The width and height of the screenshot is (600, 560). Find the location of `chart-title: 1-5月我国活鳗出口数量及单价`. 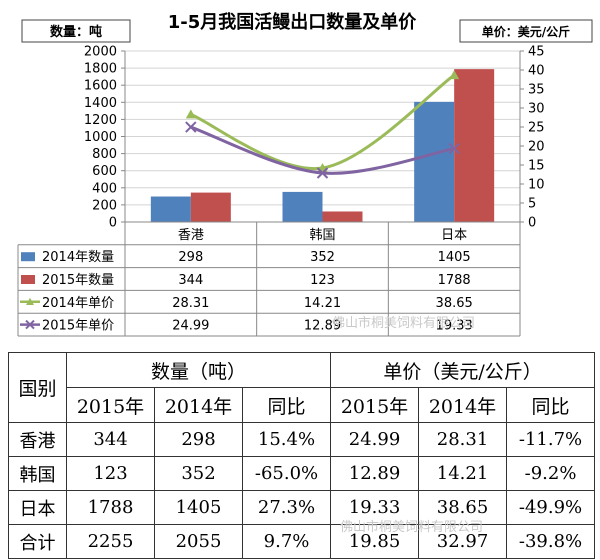

chart-title: 1-5月我国活鳗出口数量及单价 is located at coordinates (293, 22).